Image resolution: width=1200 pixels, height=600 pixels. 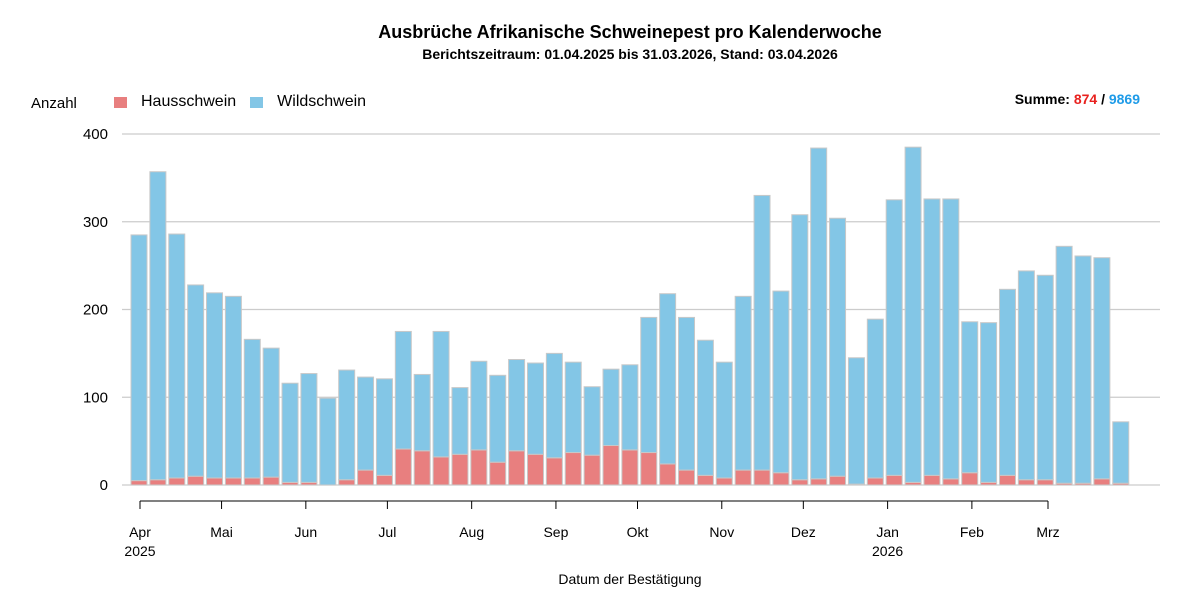 What do you see at coordinates (221, 532) in the screenshot?
I see `x-tick-label: Mai` at bounding box center [221, 532].